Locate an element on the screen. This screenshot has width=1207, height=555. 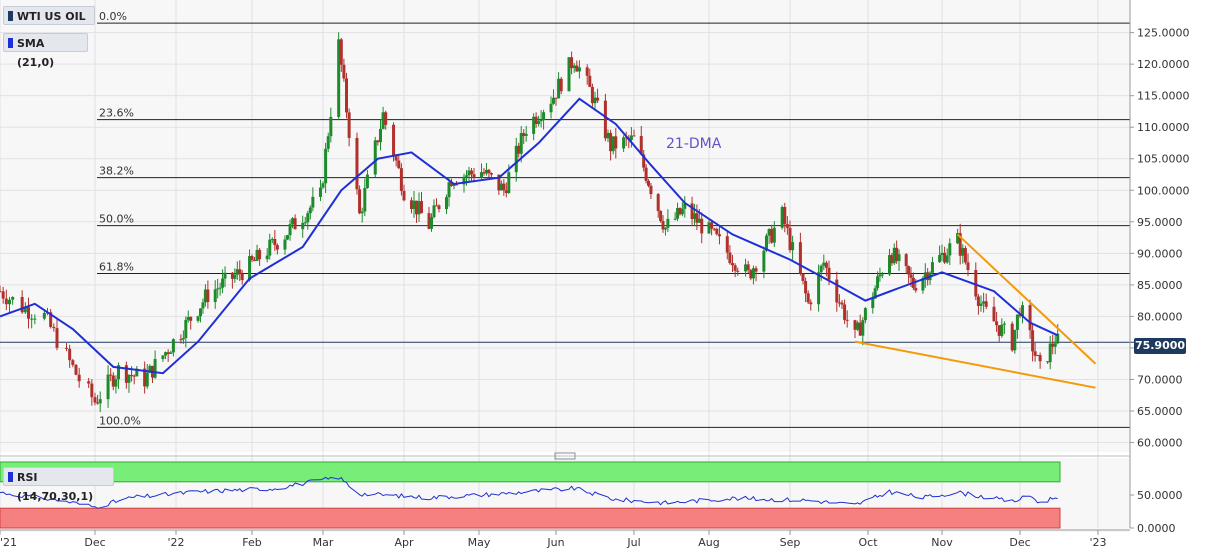
rsi-axis-tick-label: 0.0000 is located at coordinates (1156, 528).